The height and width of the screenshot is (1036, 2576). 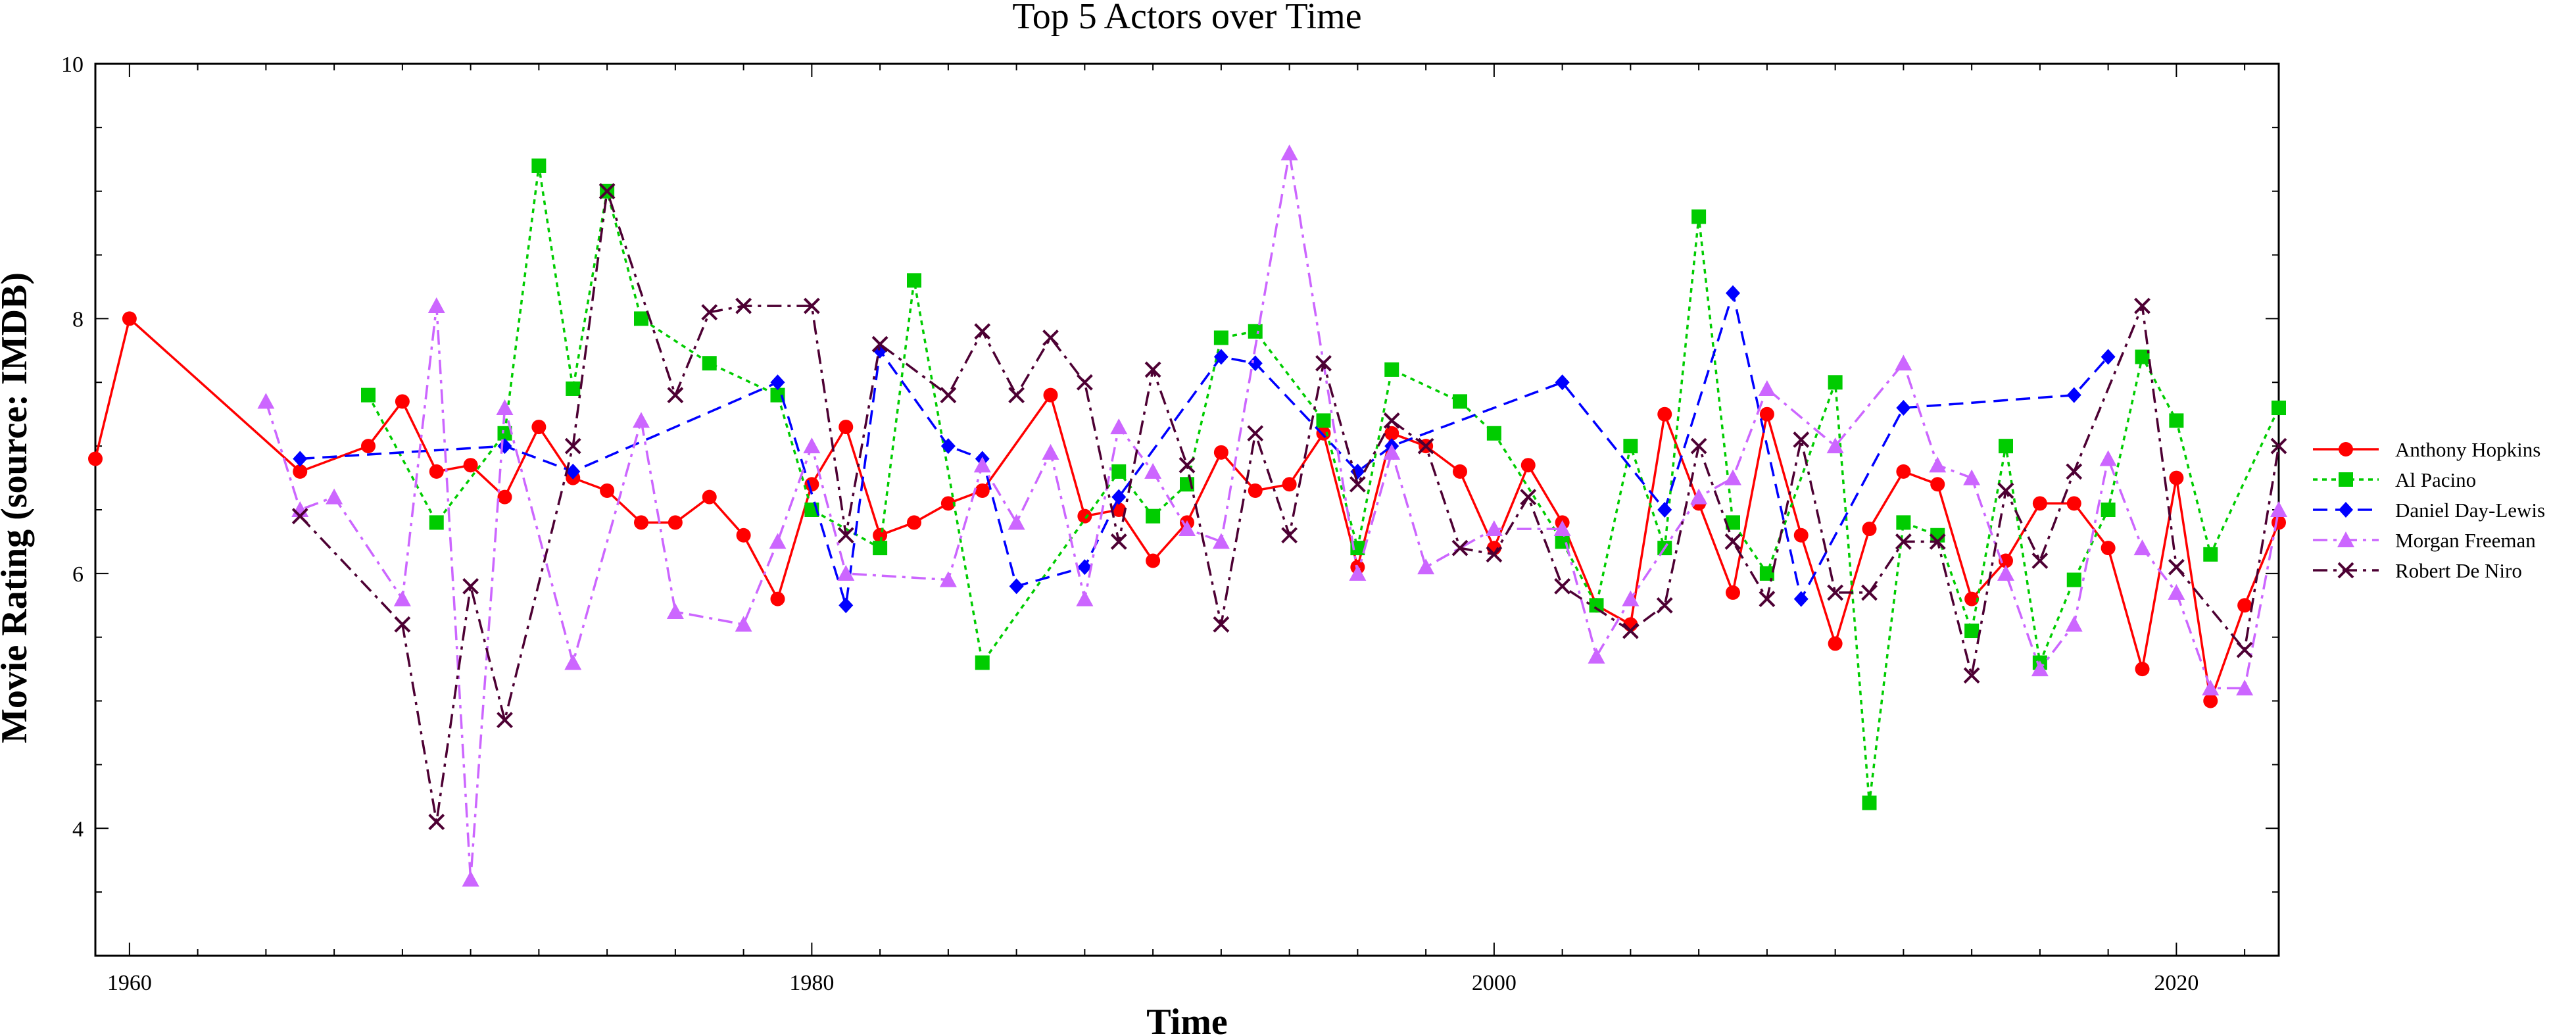 I want to click on legend-marker-morgan-freeman, so click(x=2345, y=539).